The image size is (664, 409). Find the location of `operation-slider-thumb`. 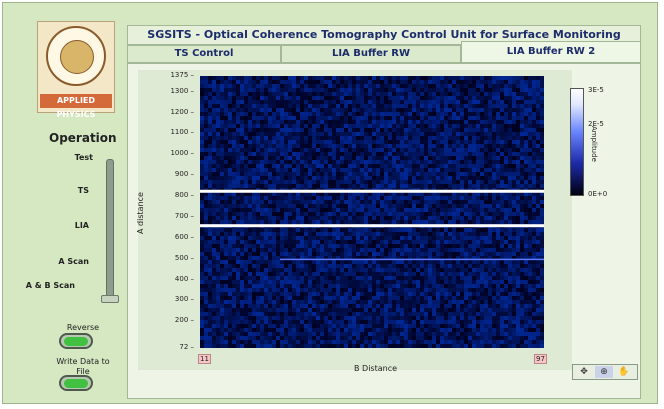

operation-slider-thumb is located at coordinates (110, 299).